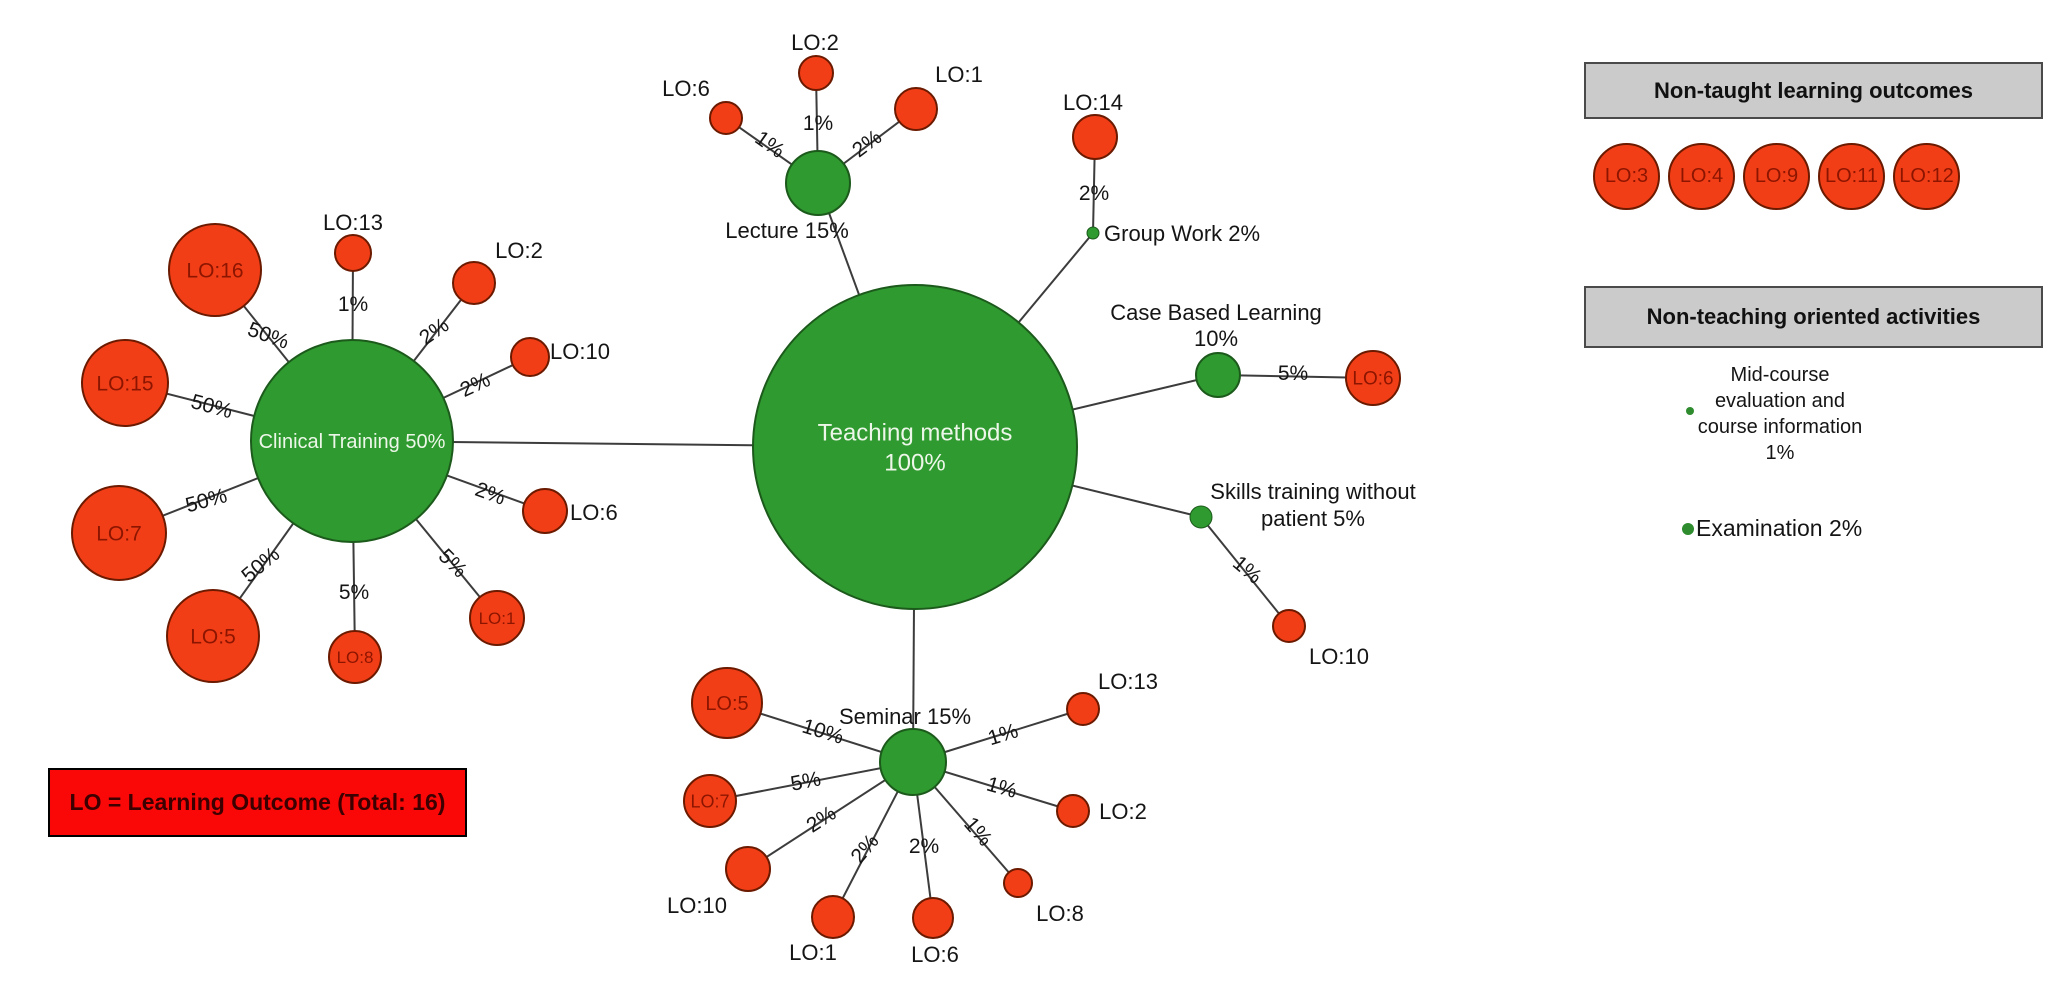 This screenshot has height=1001, width=2059. Describe the element at coordinates (1780, 375) in the screenshot. I see `mid-course-line-1: Mid-course` at that location.